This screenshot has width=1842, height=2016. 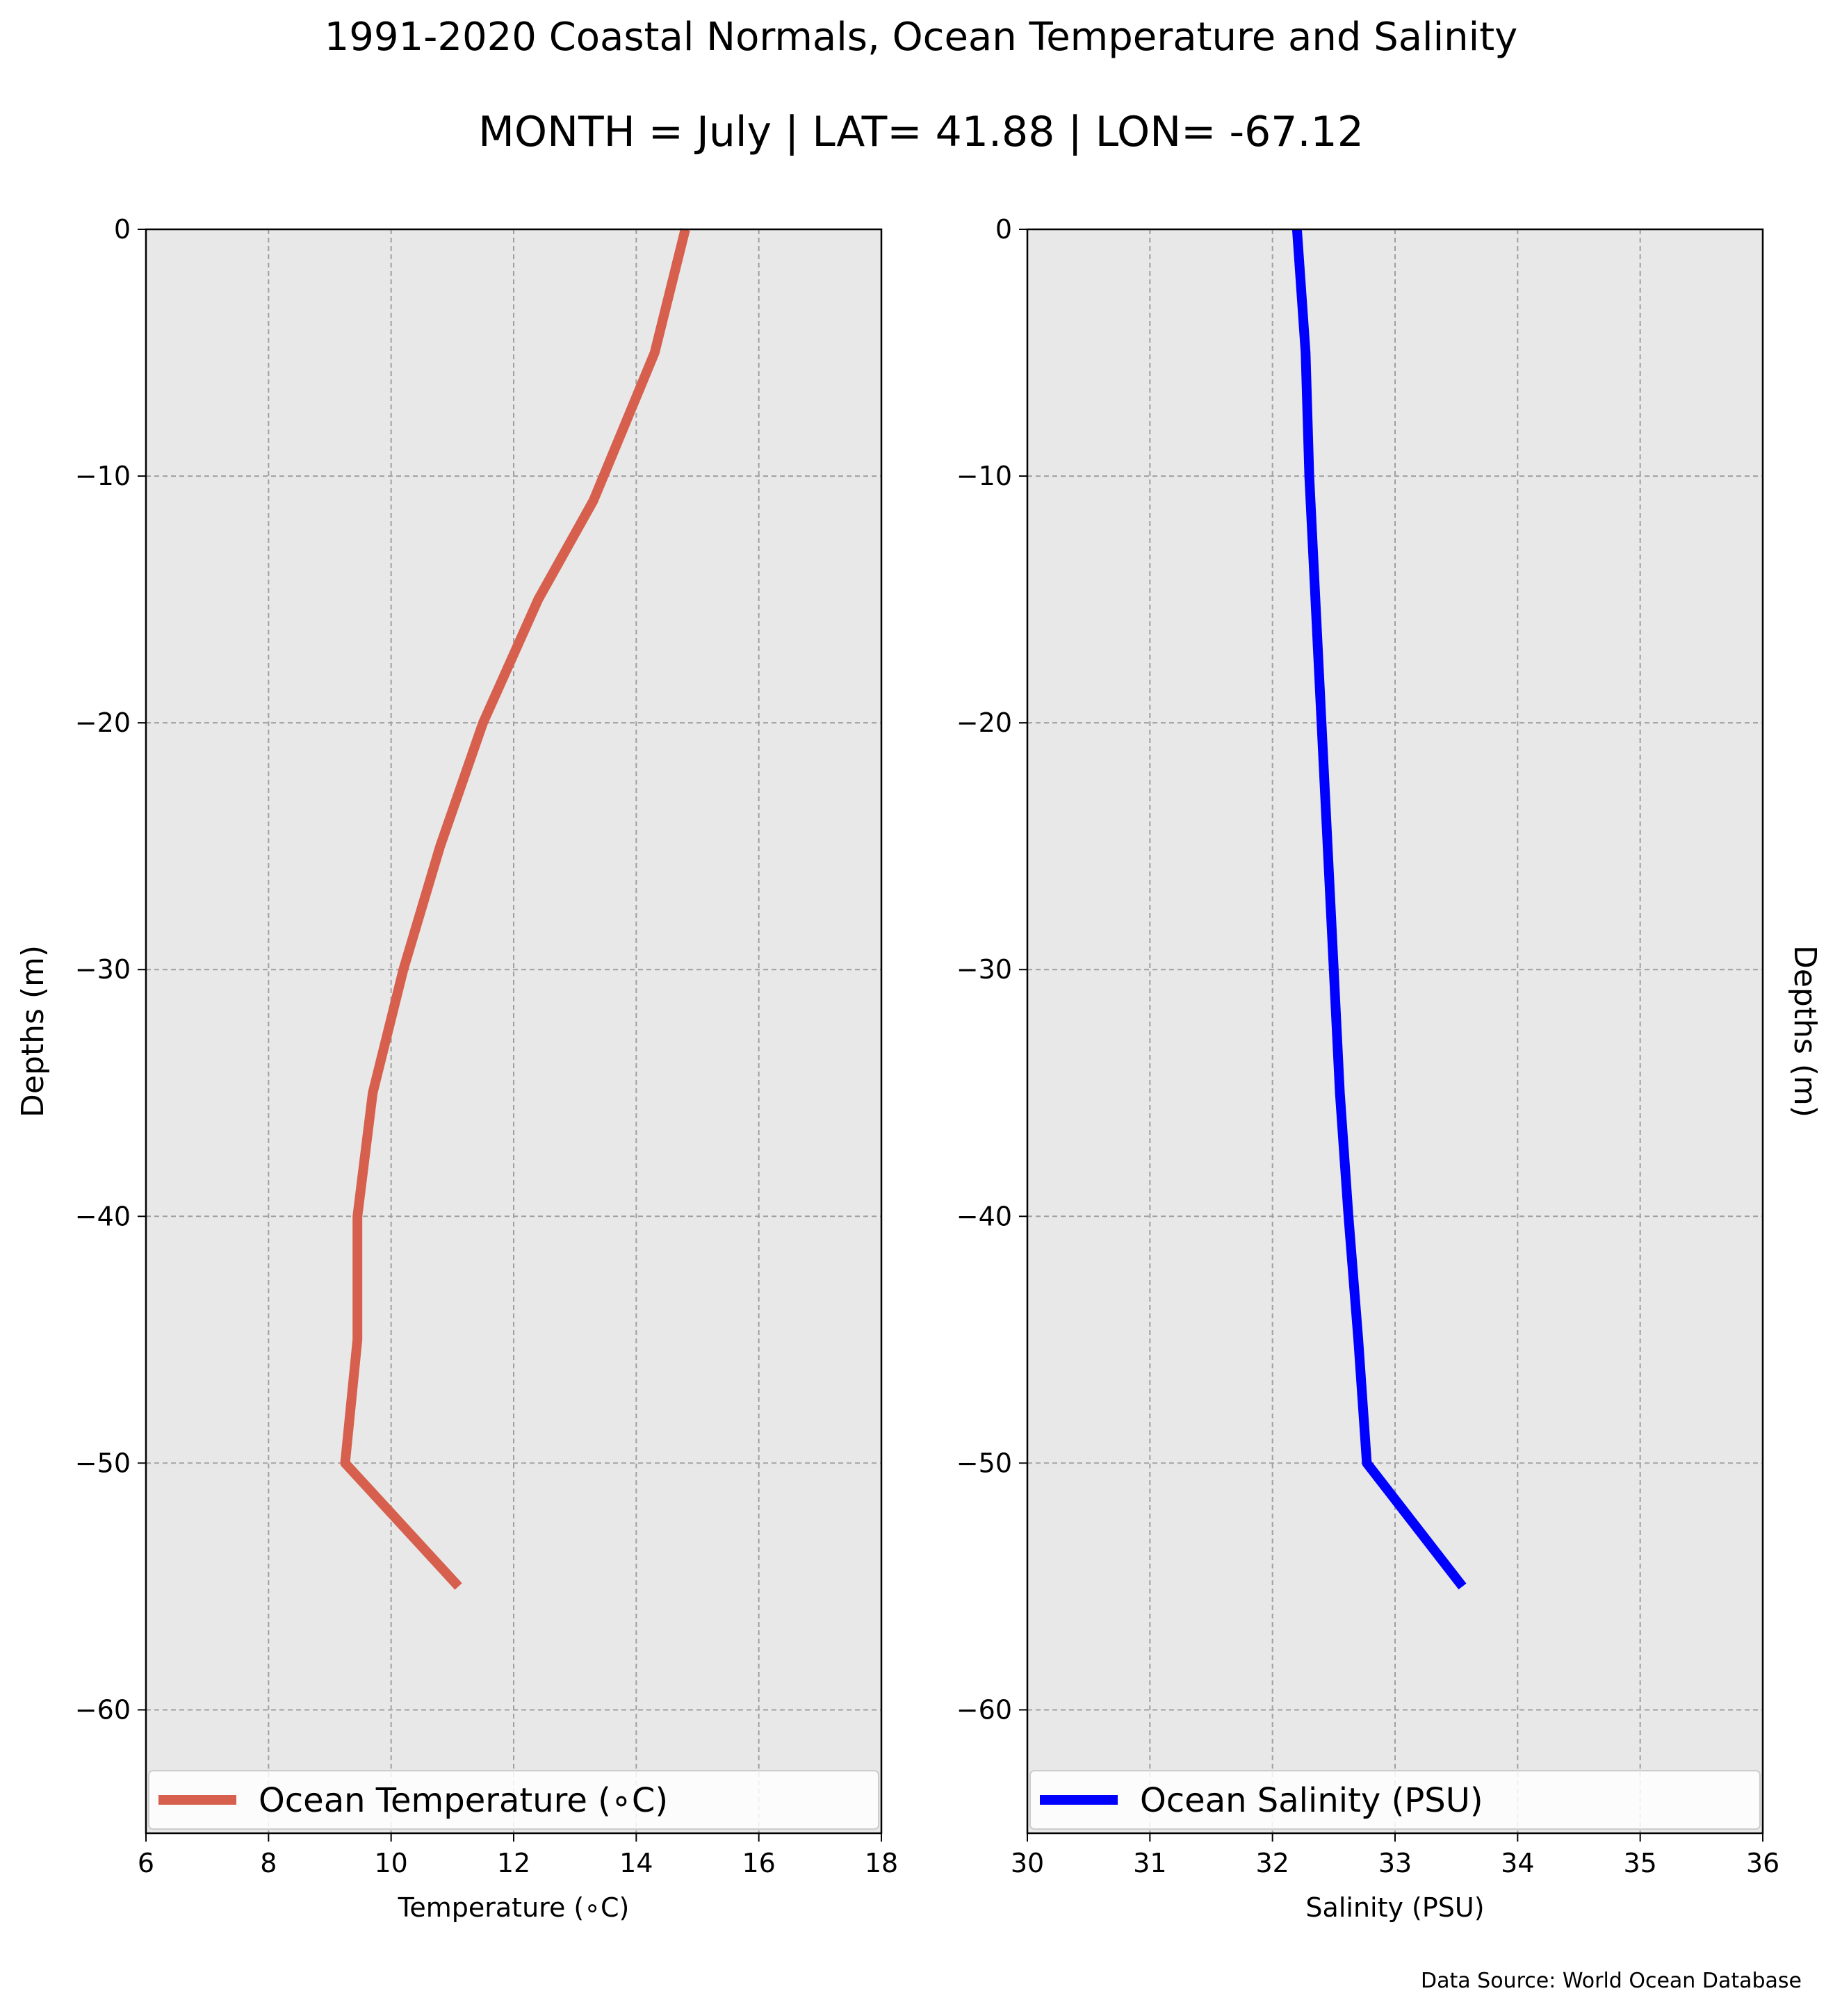 I want to click on temperature-xtick-label: 18, so click(x=882, y=1863).